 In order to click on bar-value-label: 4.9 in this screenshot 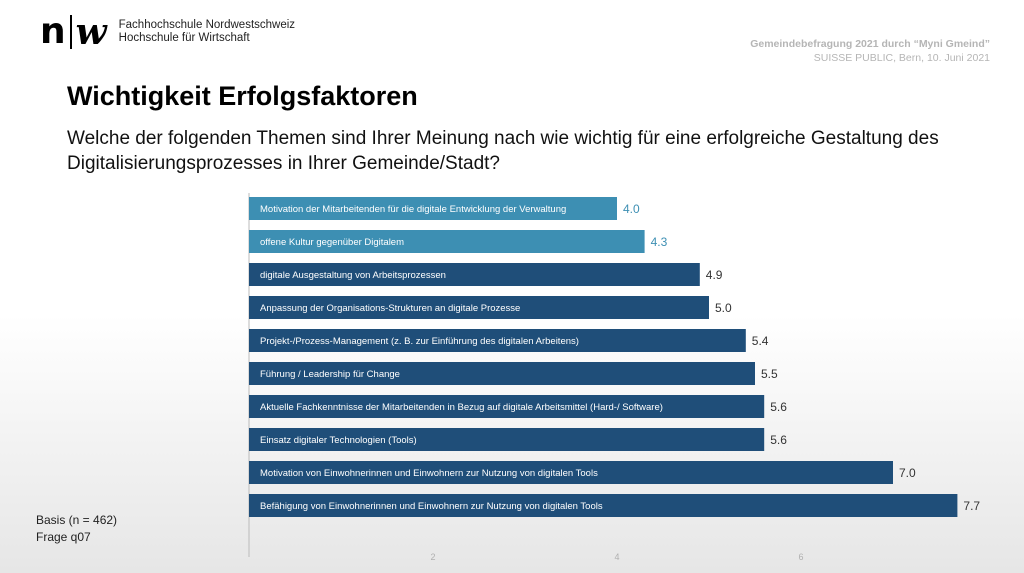, I will do `click(714, 275)`.